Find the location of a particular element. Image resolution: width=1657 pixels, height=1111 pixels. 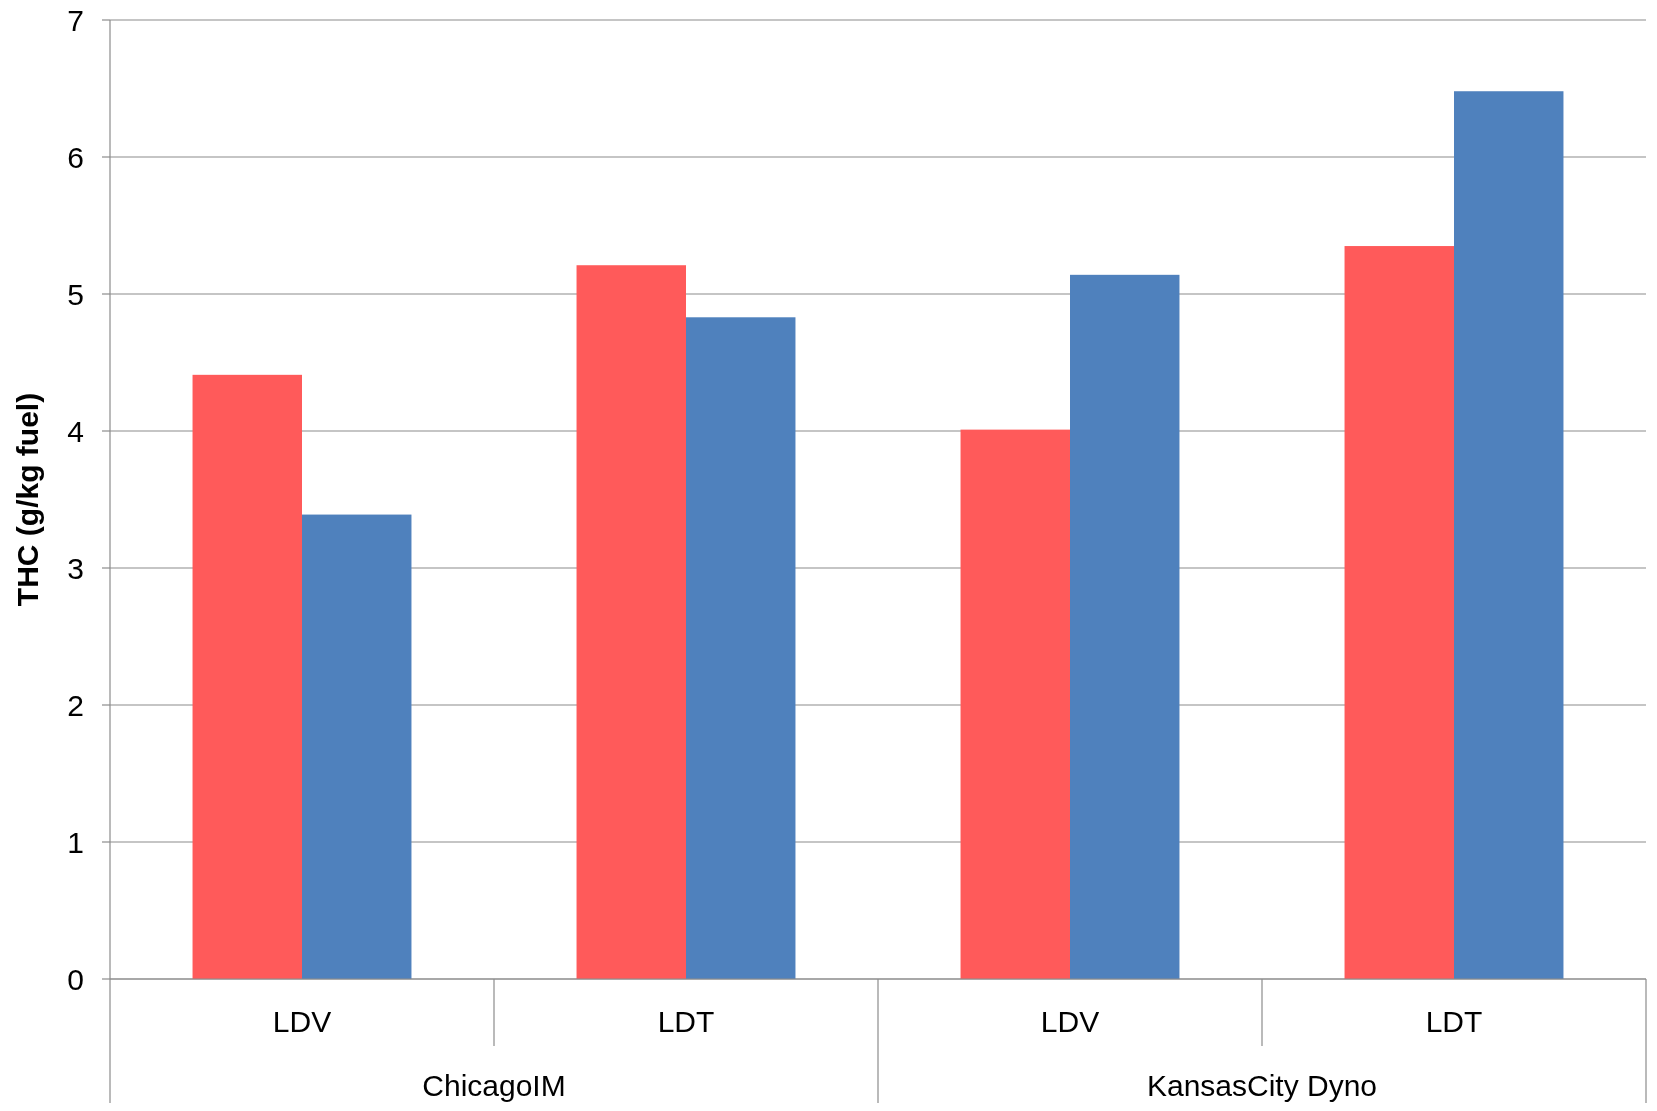

y-tick-label: 3 is located at coordinates (75, 568).